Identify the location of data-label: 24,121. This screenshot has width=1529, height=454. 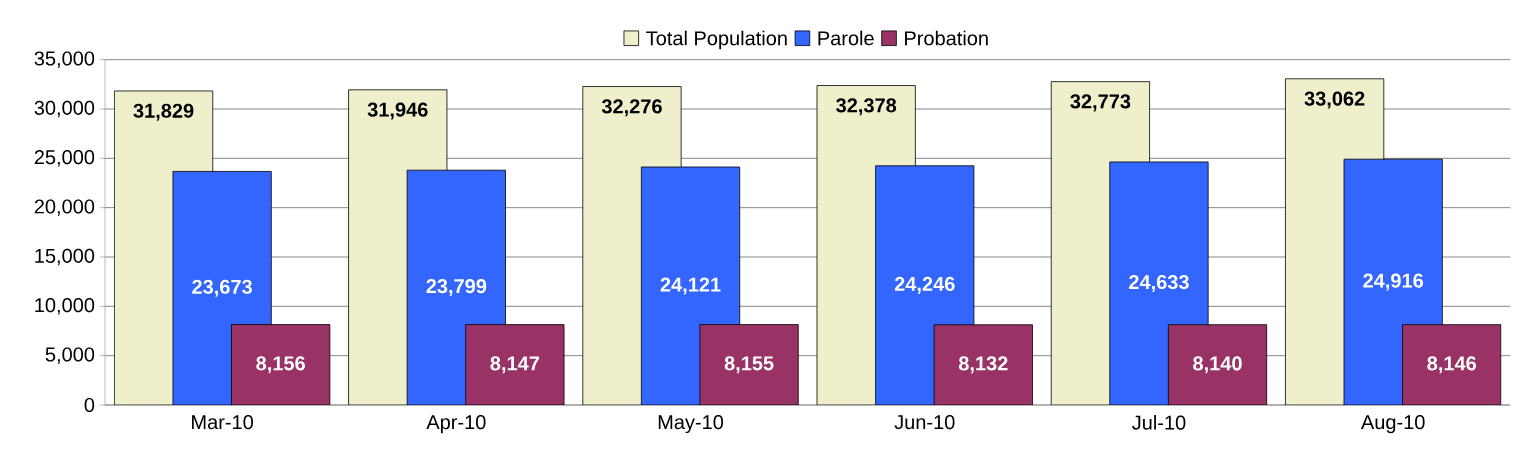
(690, 286).